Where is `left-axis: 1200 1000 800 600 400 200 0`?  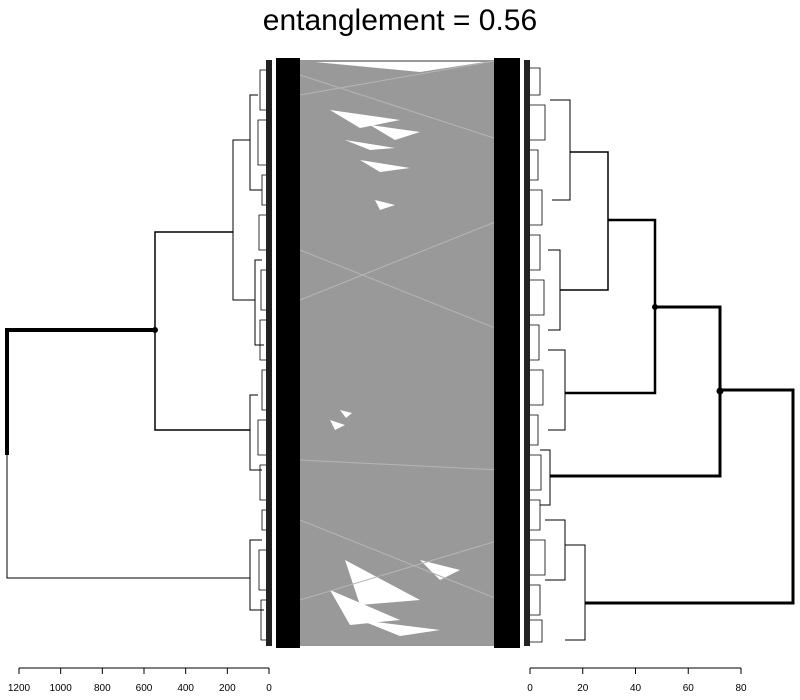
left-axis: 1200 1000 800 600 400 200 0 is located at coordinates (140, 680).